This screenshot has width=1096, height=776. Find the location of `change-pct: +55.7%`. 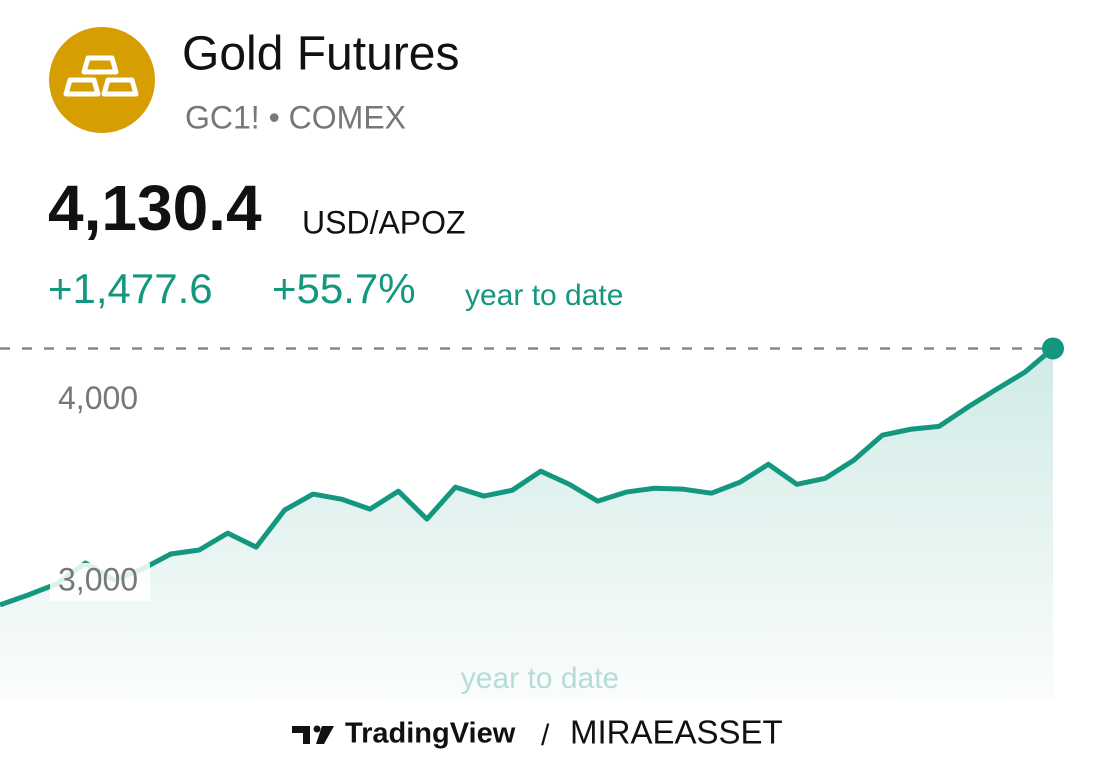

change-pct: +55.7% is located at coordinates (344, 288).